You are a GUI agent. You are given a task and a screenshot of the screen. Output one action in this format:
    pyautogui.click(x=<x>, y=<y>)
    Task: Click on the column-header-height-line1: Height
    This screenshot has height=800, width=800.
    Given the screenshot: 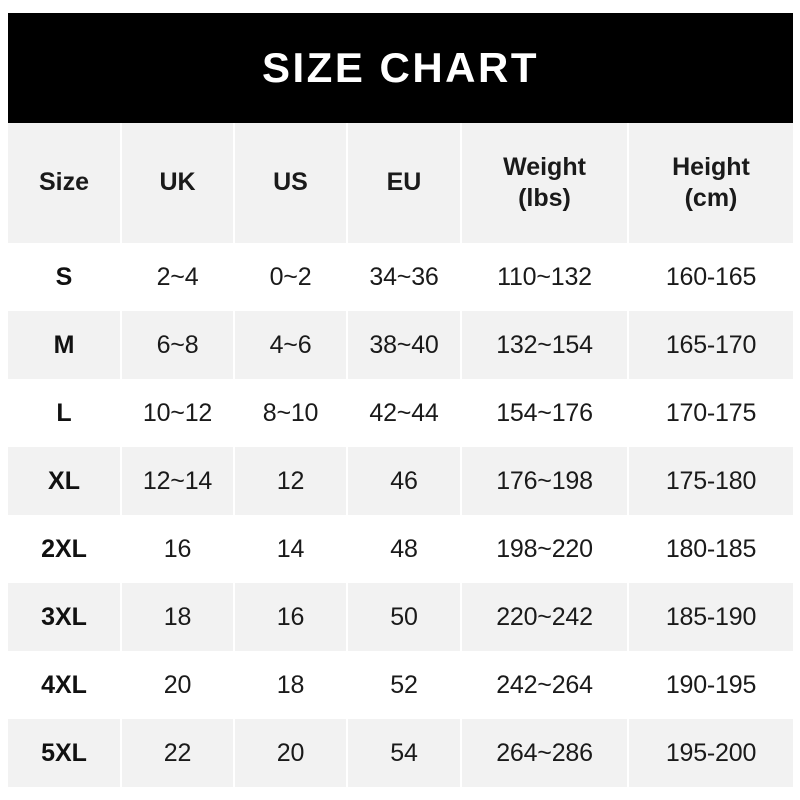 What is the action you would take?
    pyautogui.click(x=711, y=166)
    